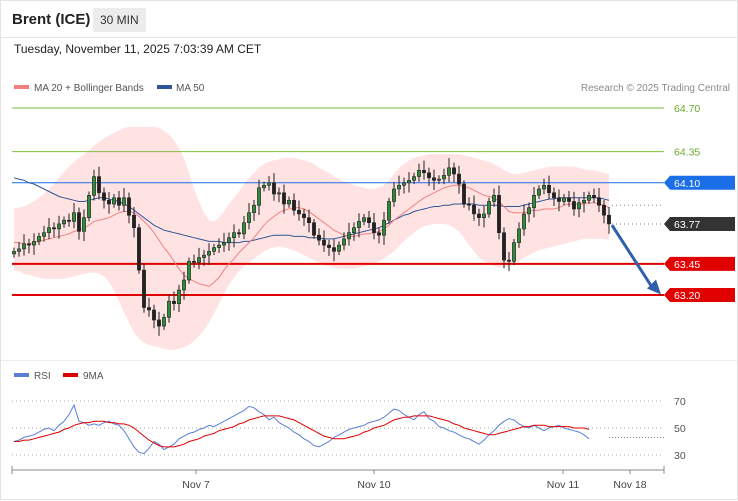 This screenshot has width=738, height=501. What do you see at coordinates (93, 376) in the screenshot?
I see `rsi-ma-legend-label: 9MA` at bounding box center [93, 376].